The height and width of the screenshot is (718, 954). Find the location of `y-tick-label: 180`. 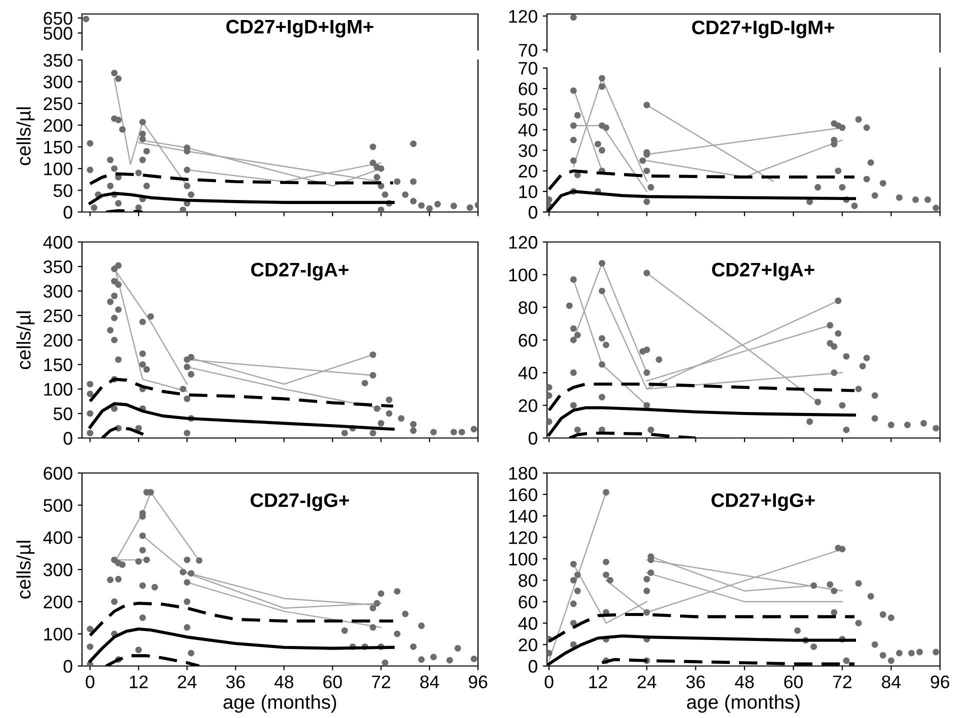

y-tick-label: 180 is located at coordinates (523, 473).